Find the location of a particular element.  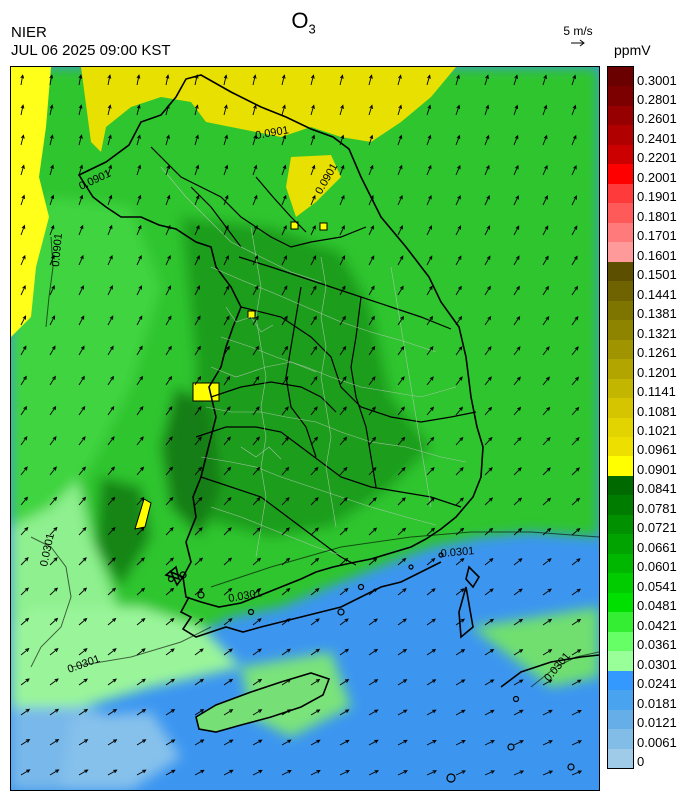

colorbar-tick-label: 0.0661 is located at coordinates (657, 547).